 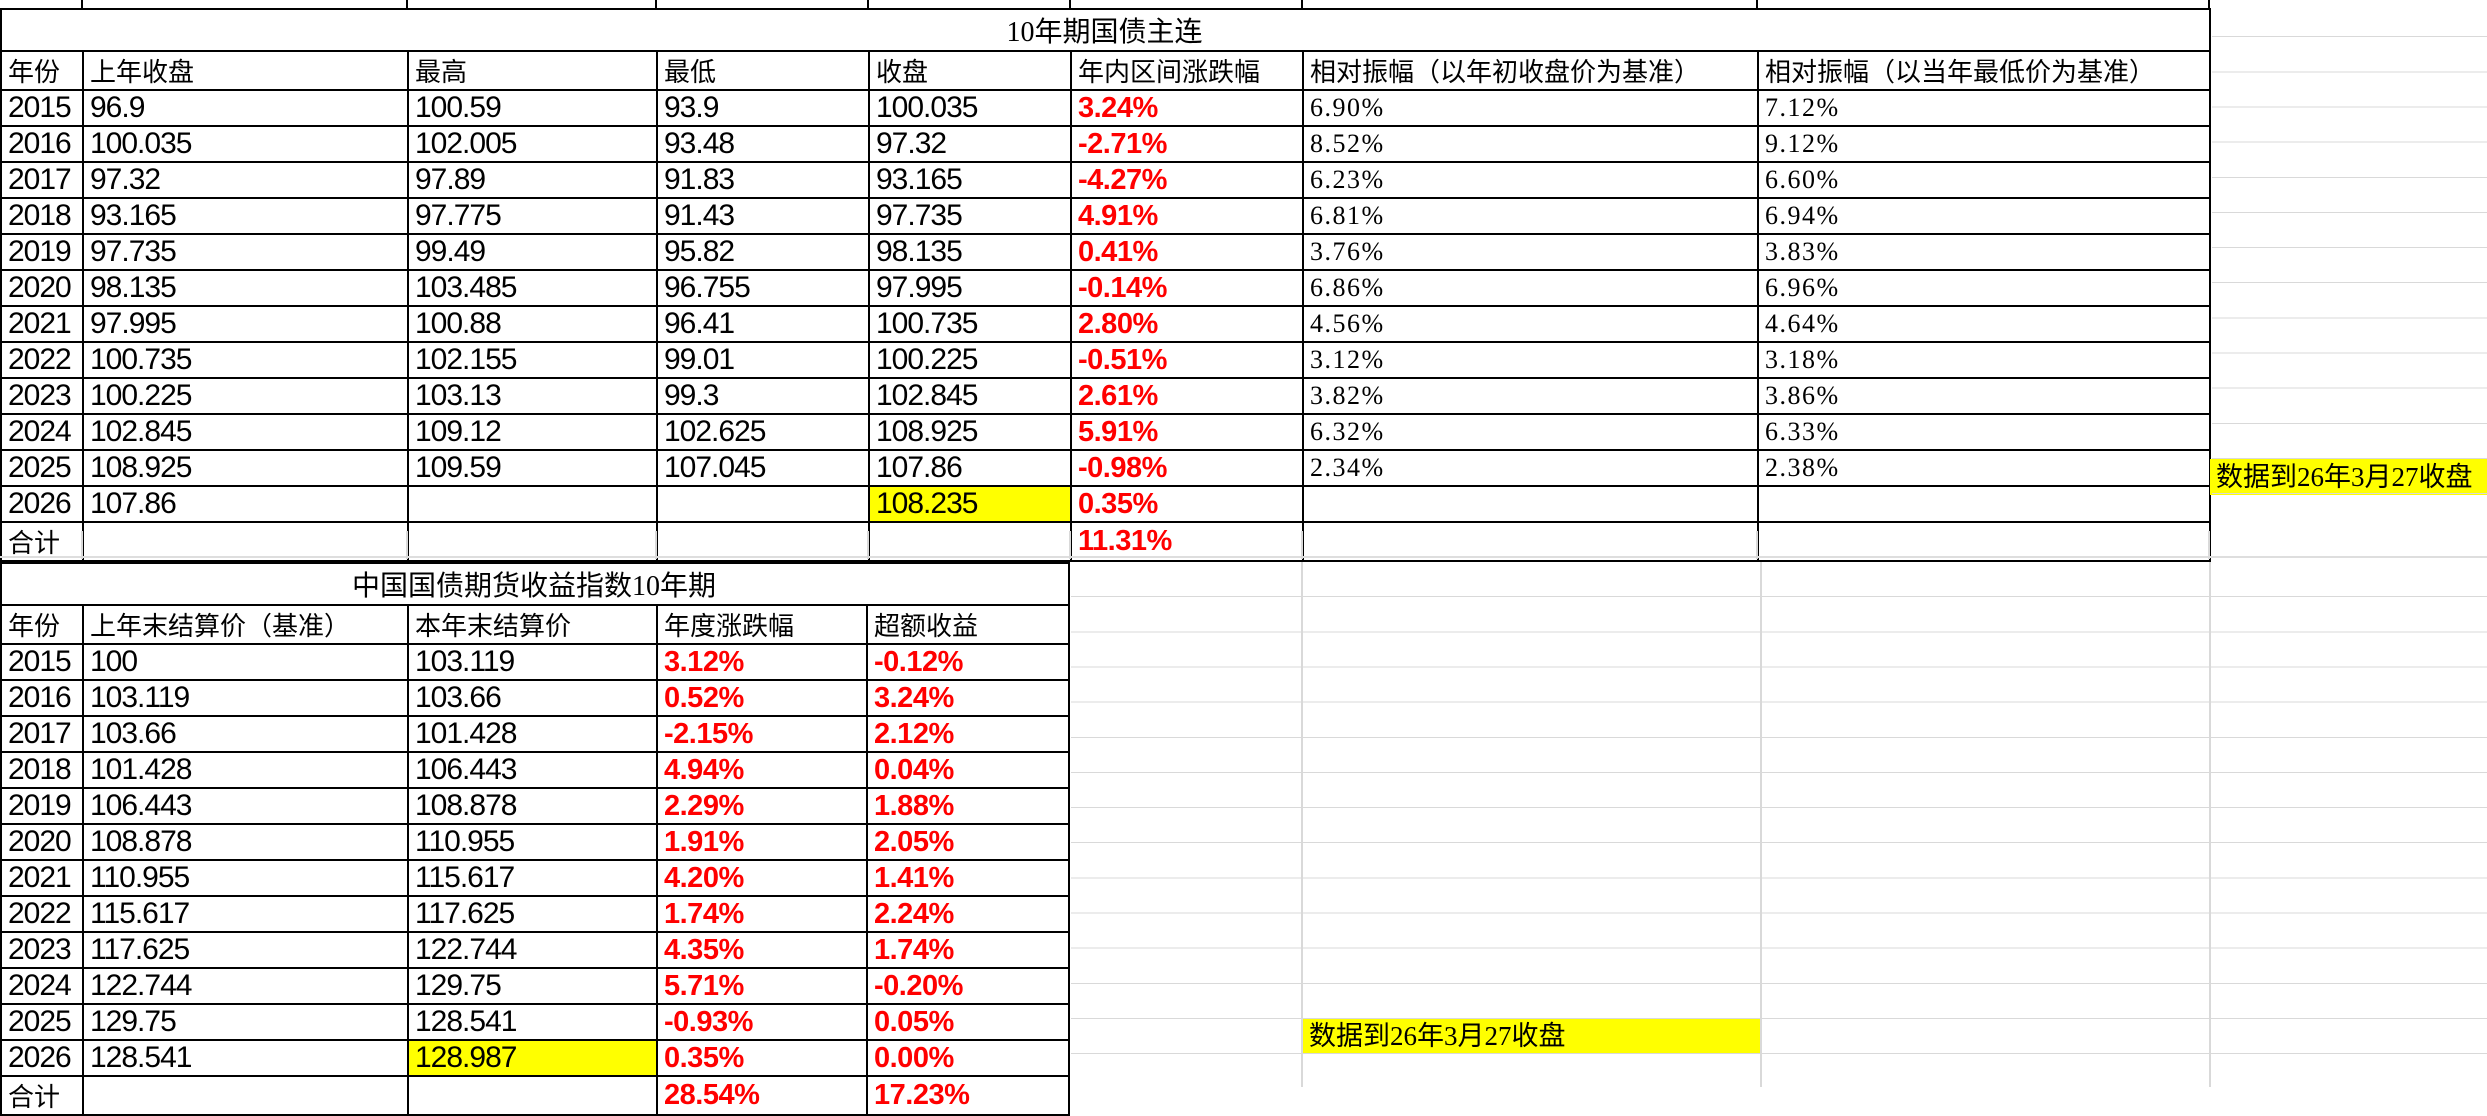 What do you see at coordinates (532, 624) in the screenshot?
I see `column-header: 本年末结算价` at bounding box center [532, 624].